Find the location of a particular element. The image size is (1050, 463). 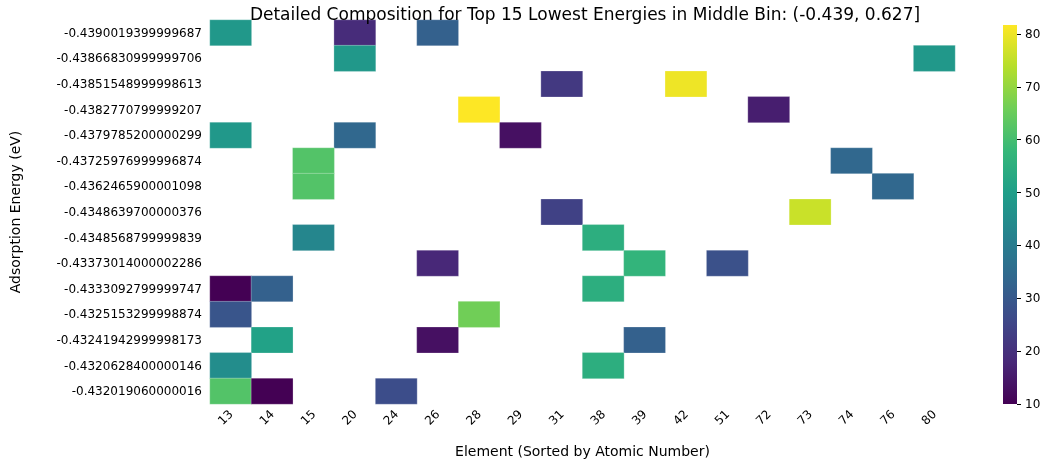

x-tick-label: 51 is located at coordinates (722, 417).